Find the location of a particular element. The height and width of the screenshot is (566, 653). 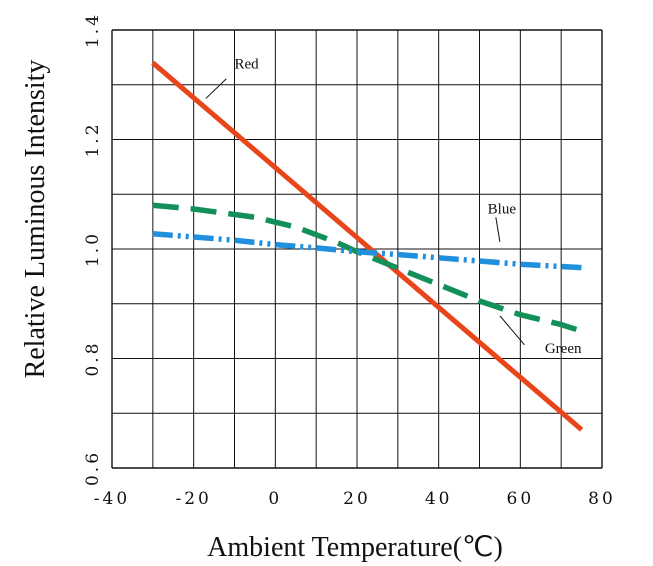

annotation-leader-green is located at coordinates (512, 330).